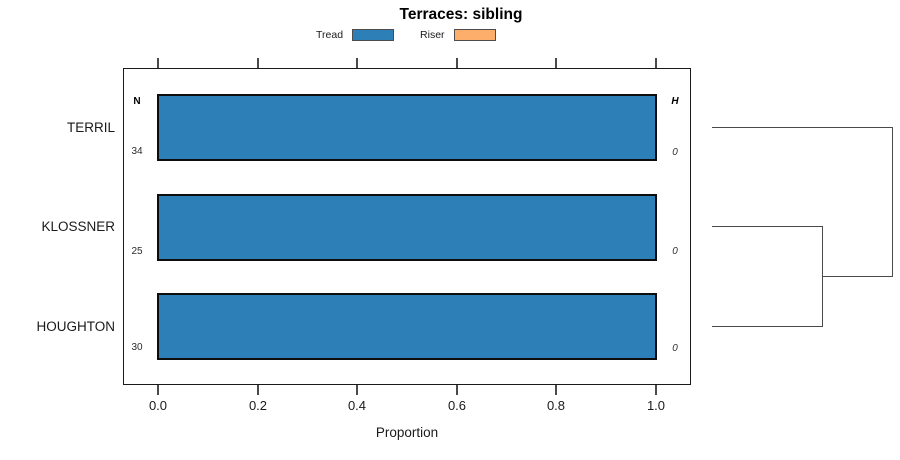  What do you see at coordinates (258, 405) in the screenshot?
I see `x-axis-tick-label: 0.2` at bounding box center [258, 405].